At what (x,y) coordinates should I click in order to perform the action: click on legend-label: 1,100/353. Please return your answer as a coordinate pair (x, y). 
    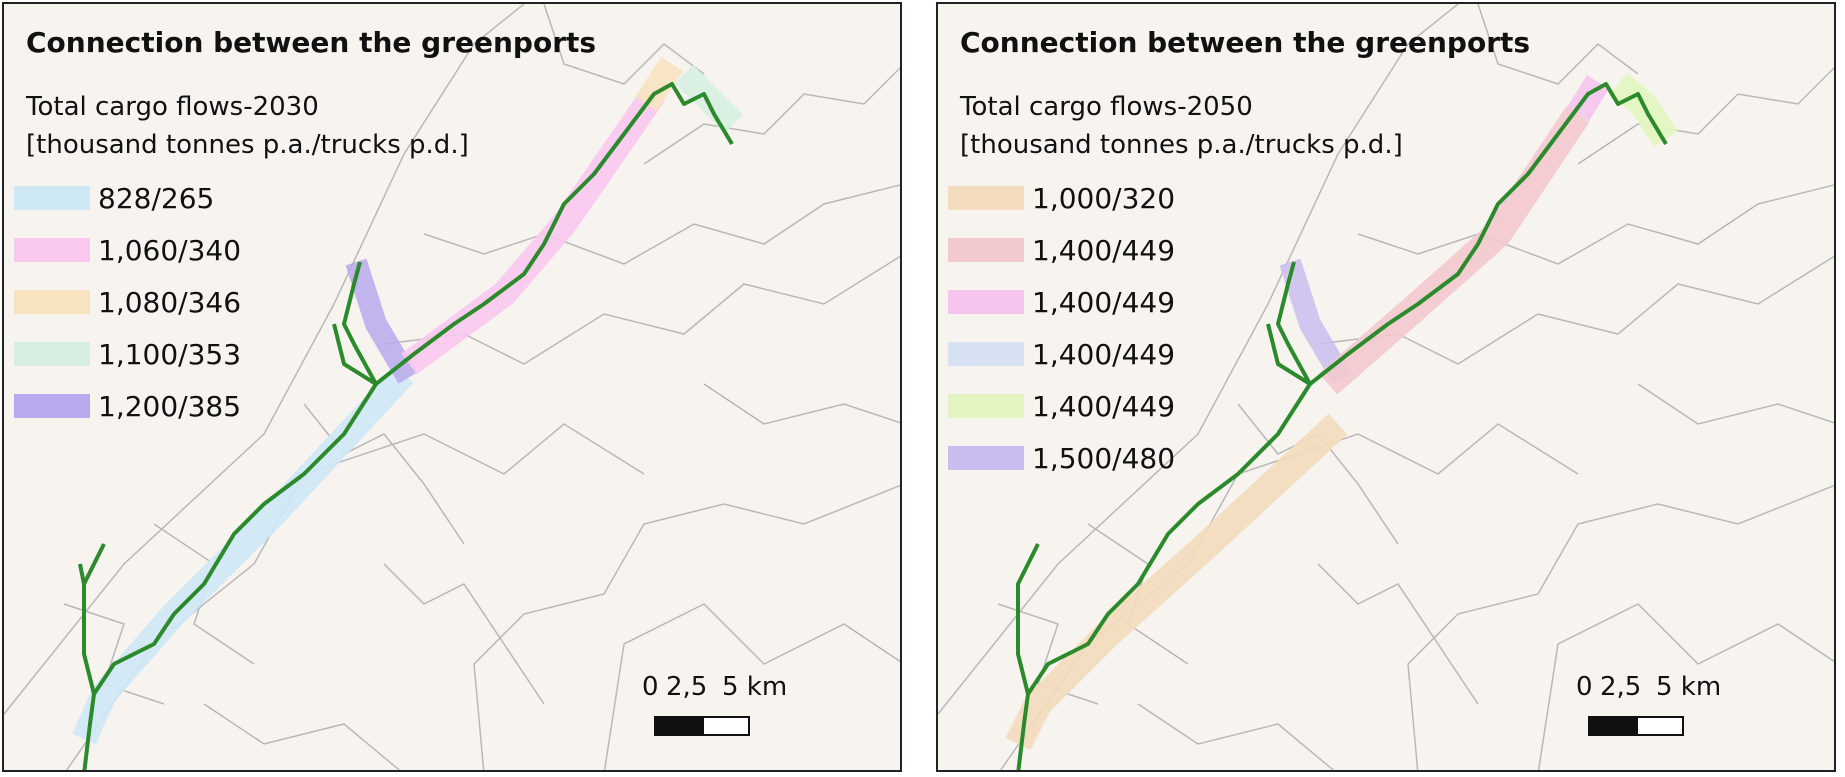
    Looking at the image, I should click on (170, 354).